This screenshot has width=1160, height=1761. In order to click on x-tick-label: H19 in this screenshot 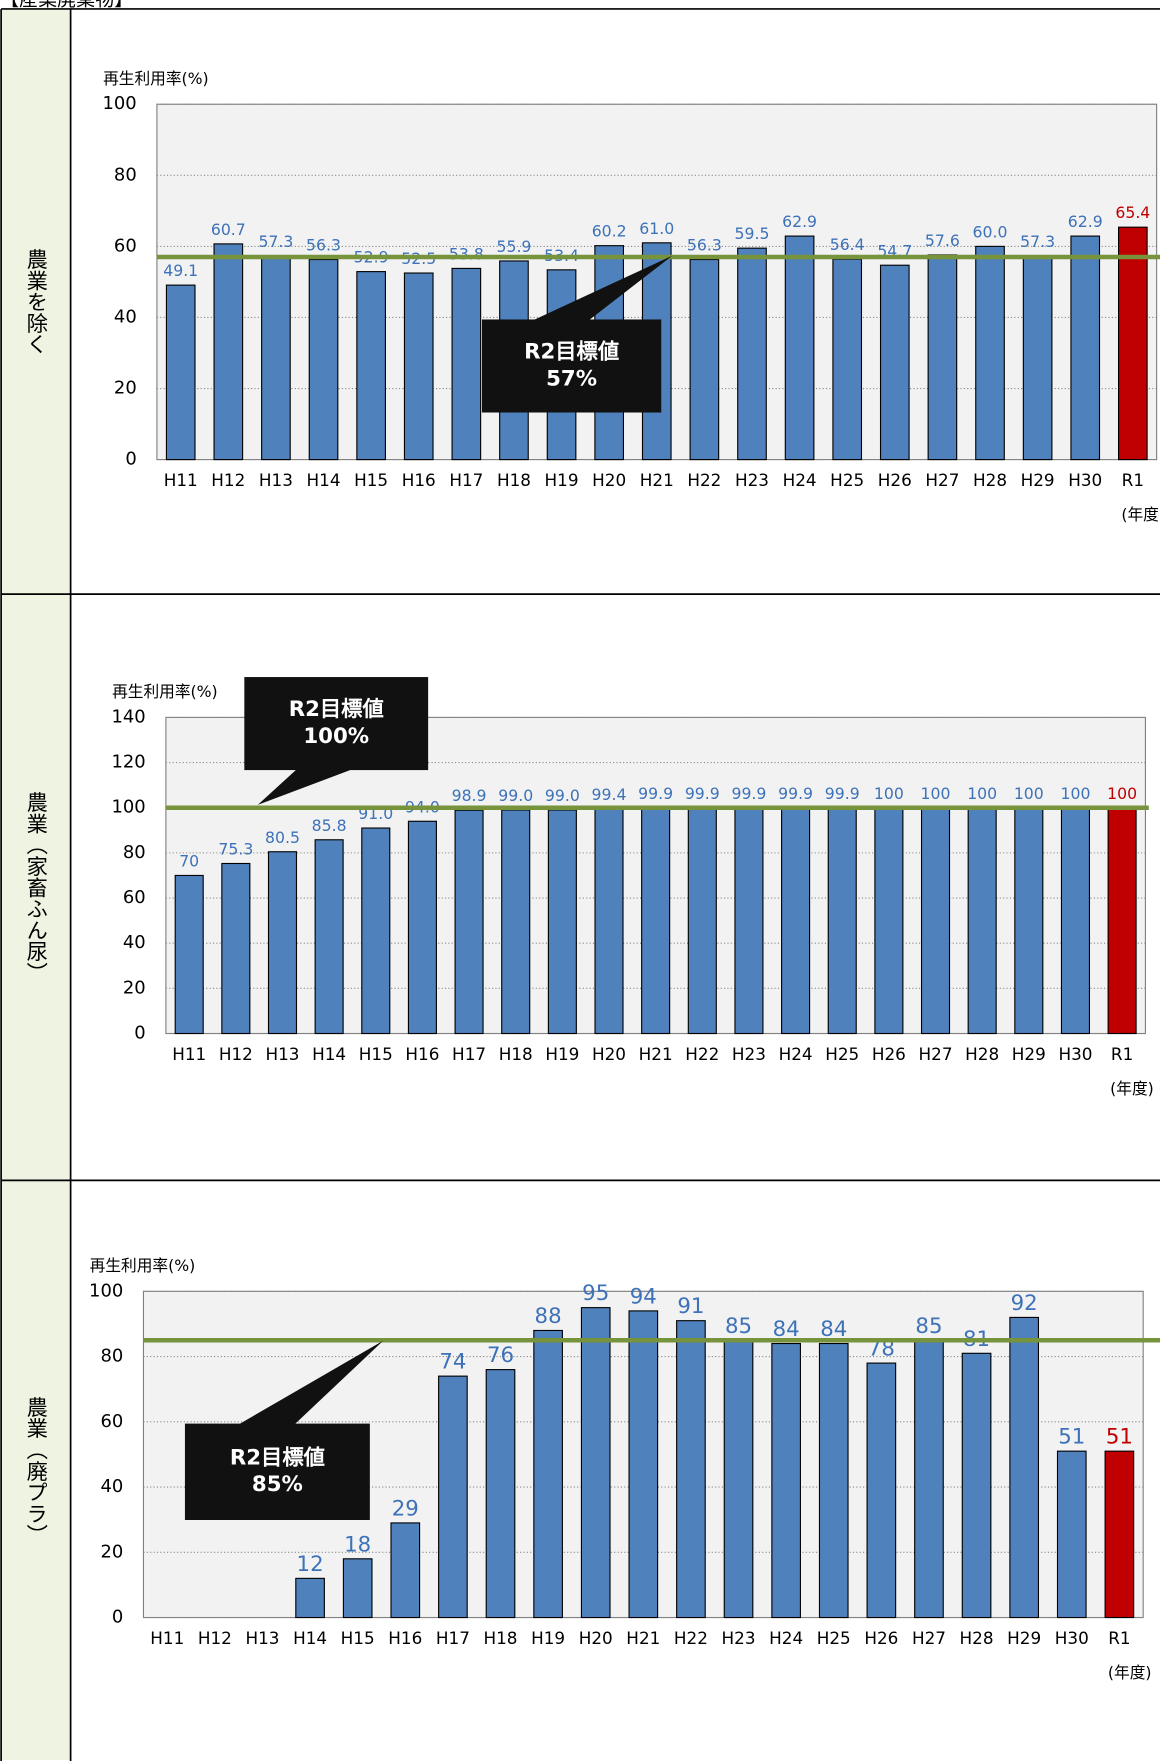, I will do `click(562, 480)`.